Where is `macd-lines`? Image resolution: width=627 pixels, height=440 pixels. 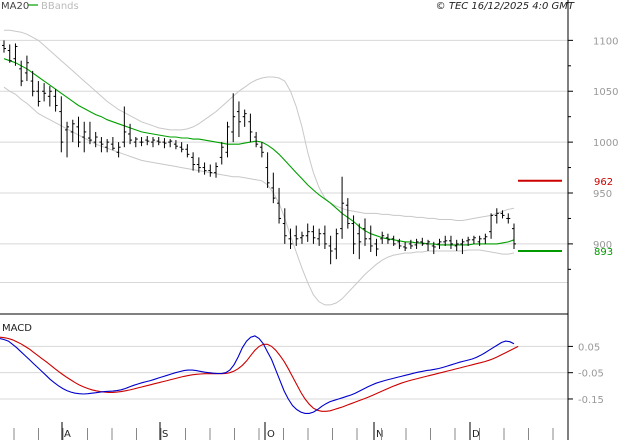
macd-lines is located at coordinates (259, 374).